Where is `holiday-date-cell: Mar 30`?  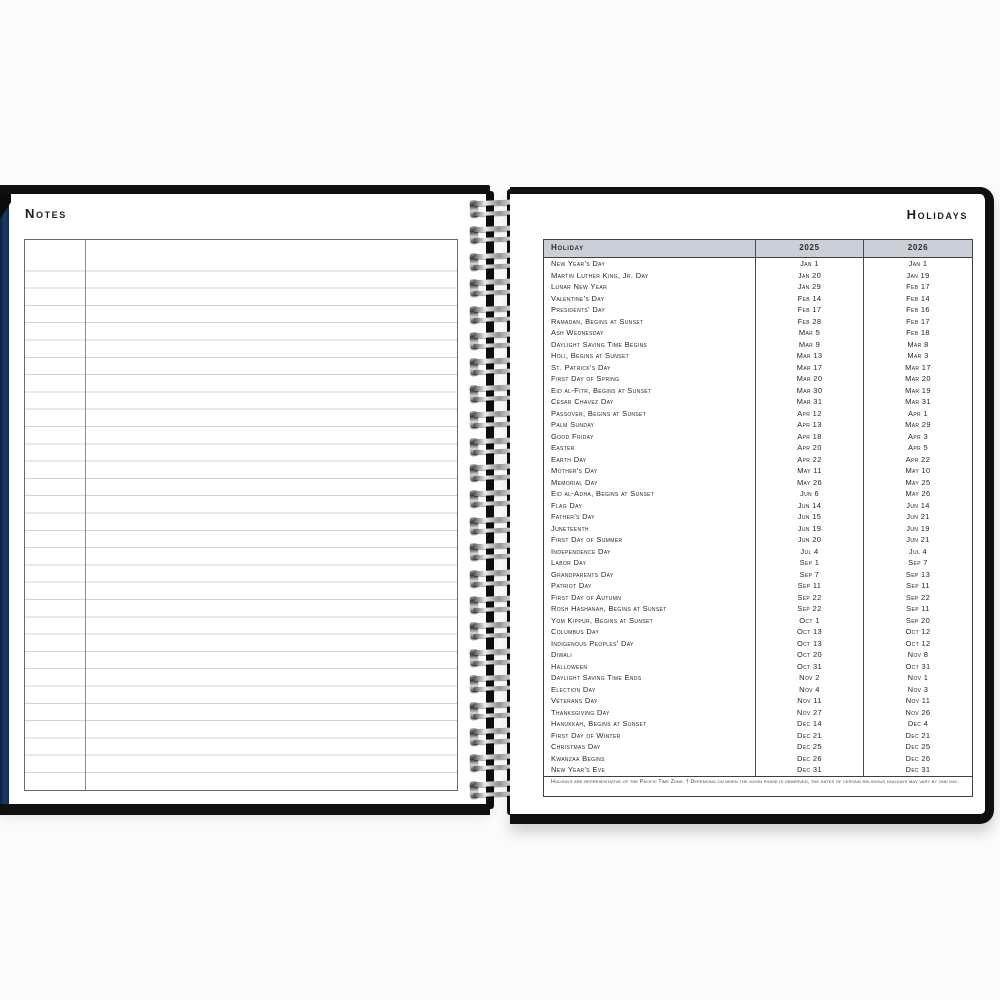 holiday-date-cell: Mar 30 is located at coordinates (809, 390).